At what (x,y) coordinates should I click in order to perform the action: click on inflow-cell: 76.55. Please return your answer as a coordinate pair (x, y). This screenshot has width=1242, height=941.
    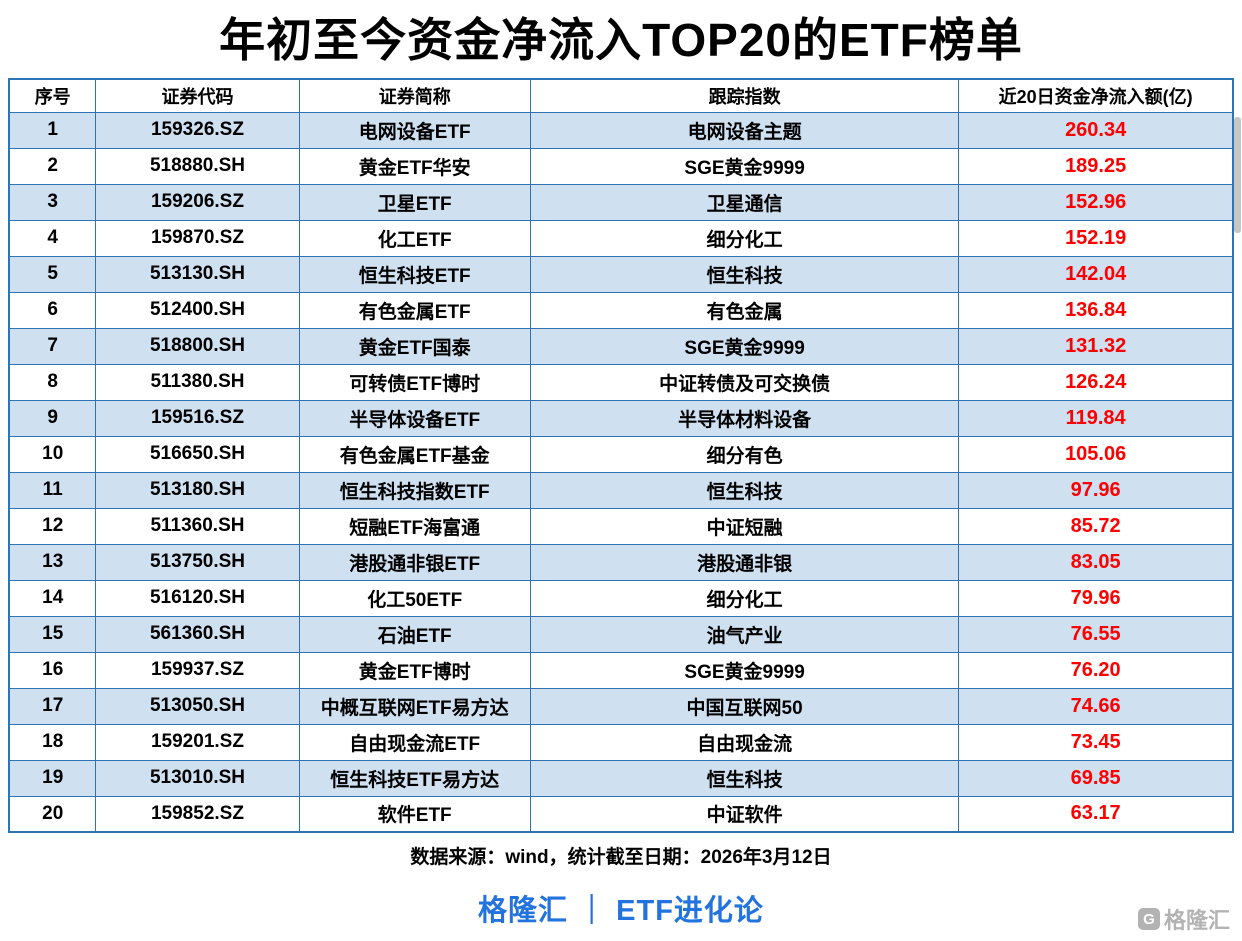
    Looking at the image, I should click on (1096, 634).